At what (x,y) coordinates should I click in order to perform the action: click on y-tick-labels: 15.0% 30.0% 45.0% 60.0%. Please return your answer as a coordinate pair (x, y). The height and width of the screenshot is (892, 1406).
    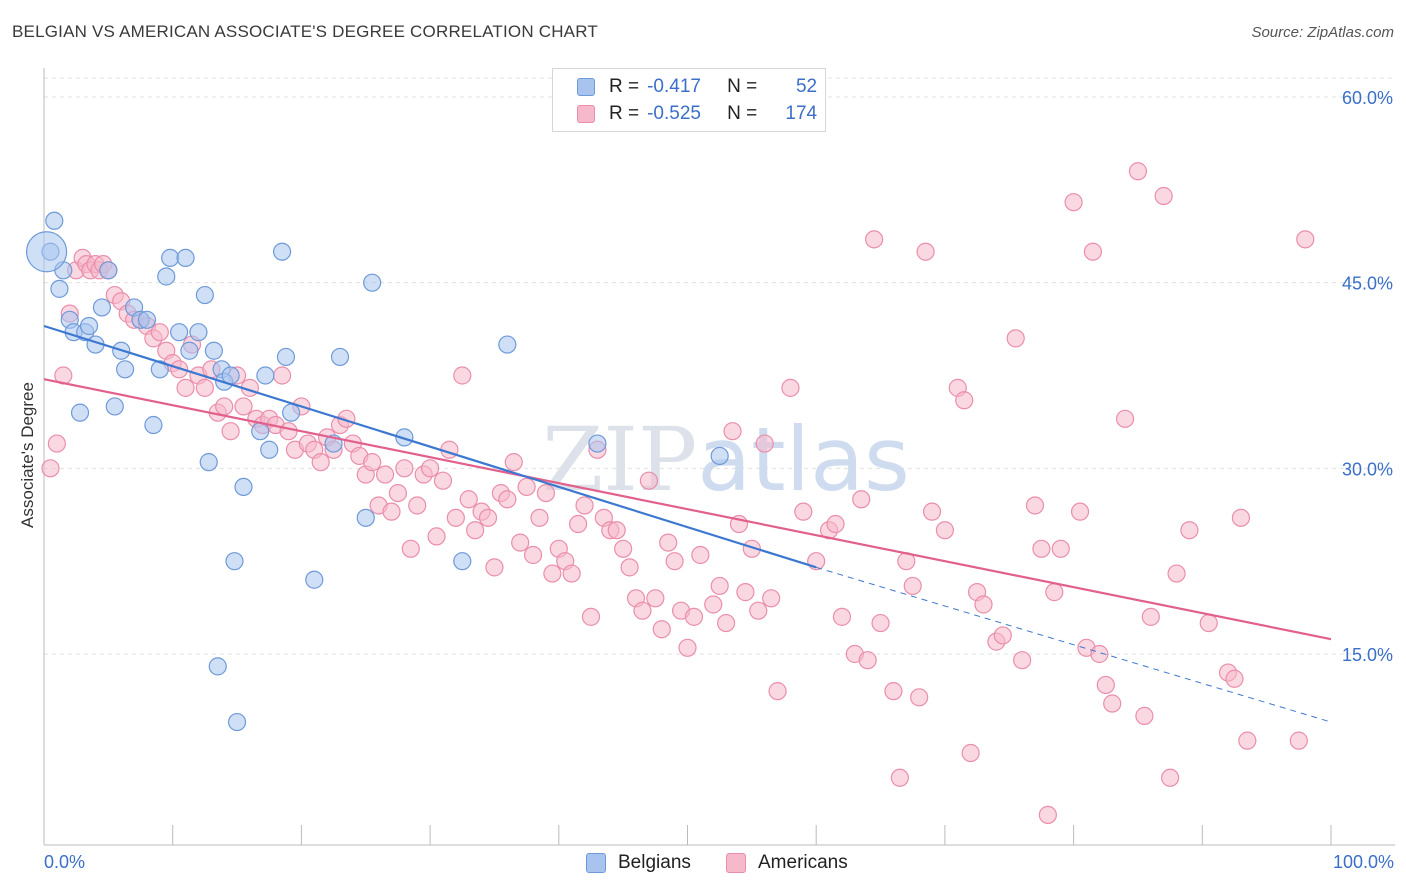
    Looking at the image, I should click on (1367, 376).